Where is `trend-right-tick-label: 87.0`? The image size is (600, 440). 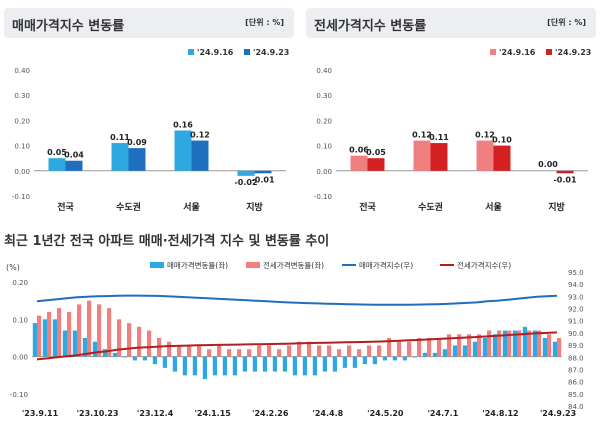 trend-right-tick-label: 87.0 is located at coordinates (576, 370).